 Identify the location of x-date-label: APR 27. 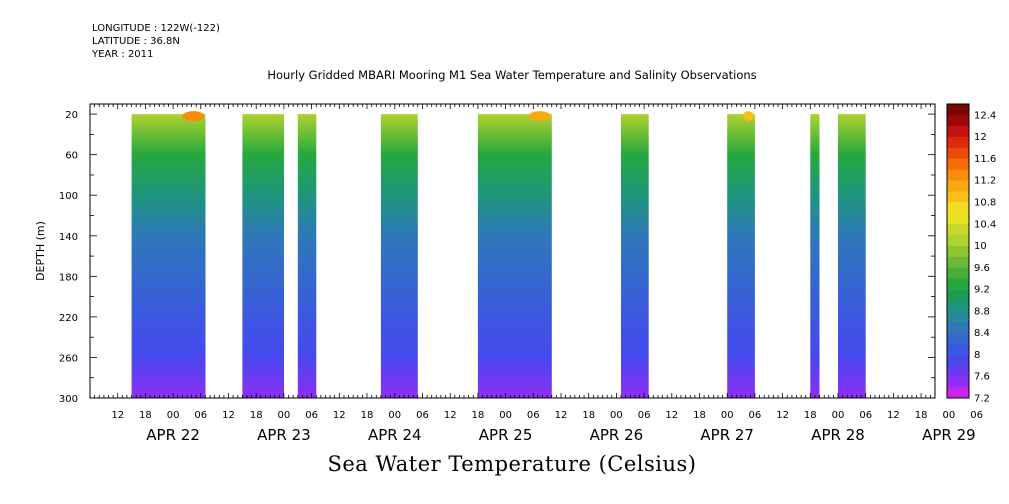
(727, 435).